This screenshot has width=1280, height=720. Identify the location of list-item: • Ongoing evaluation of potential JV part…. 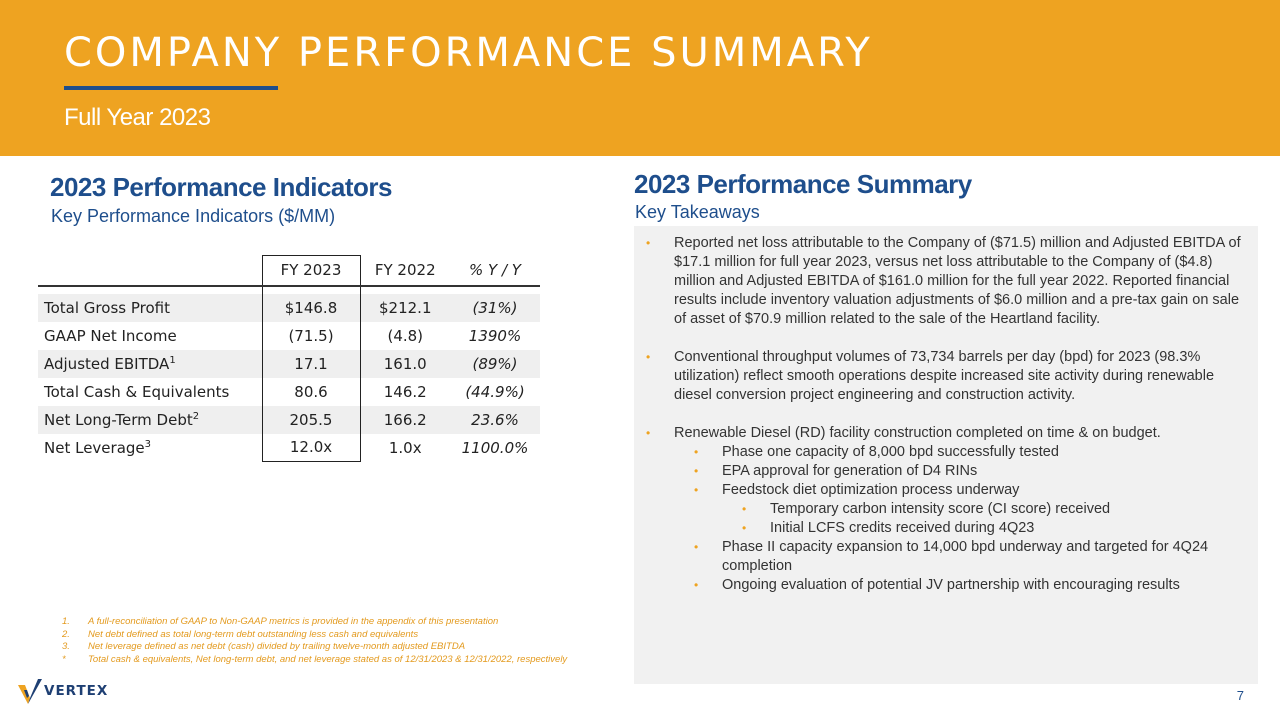
(937, 585).